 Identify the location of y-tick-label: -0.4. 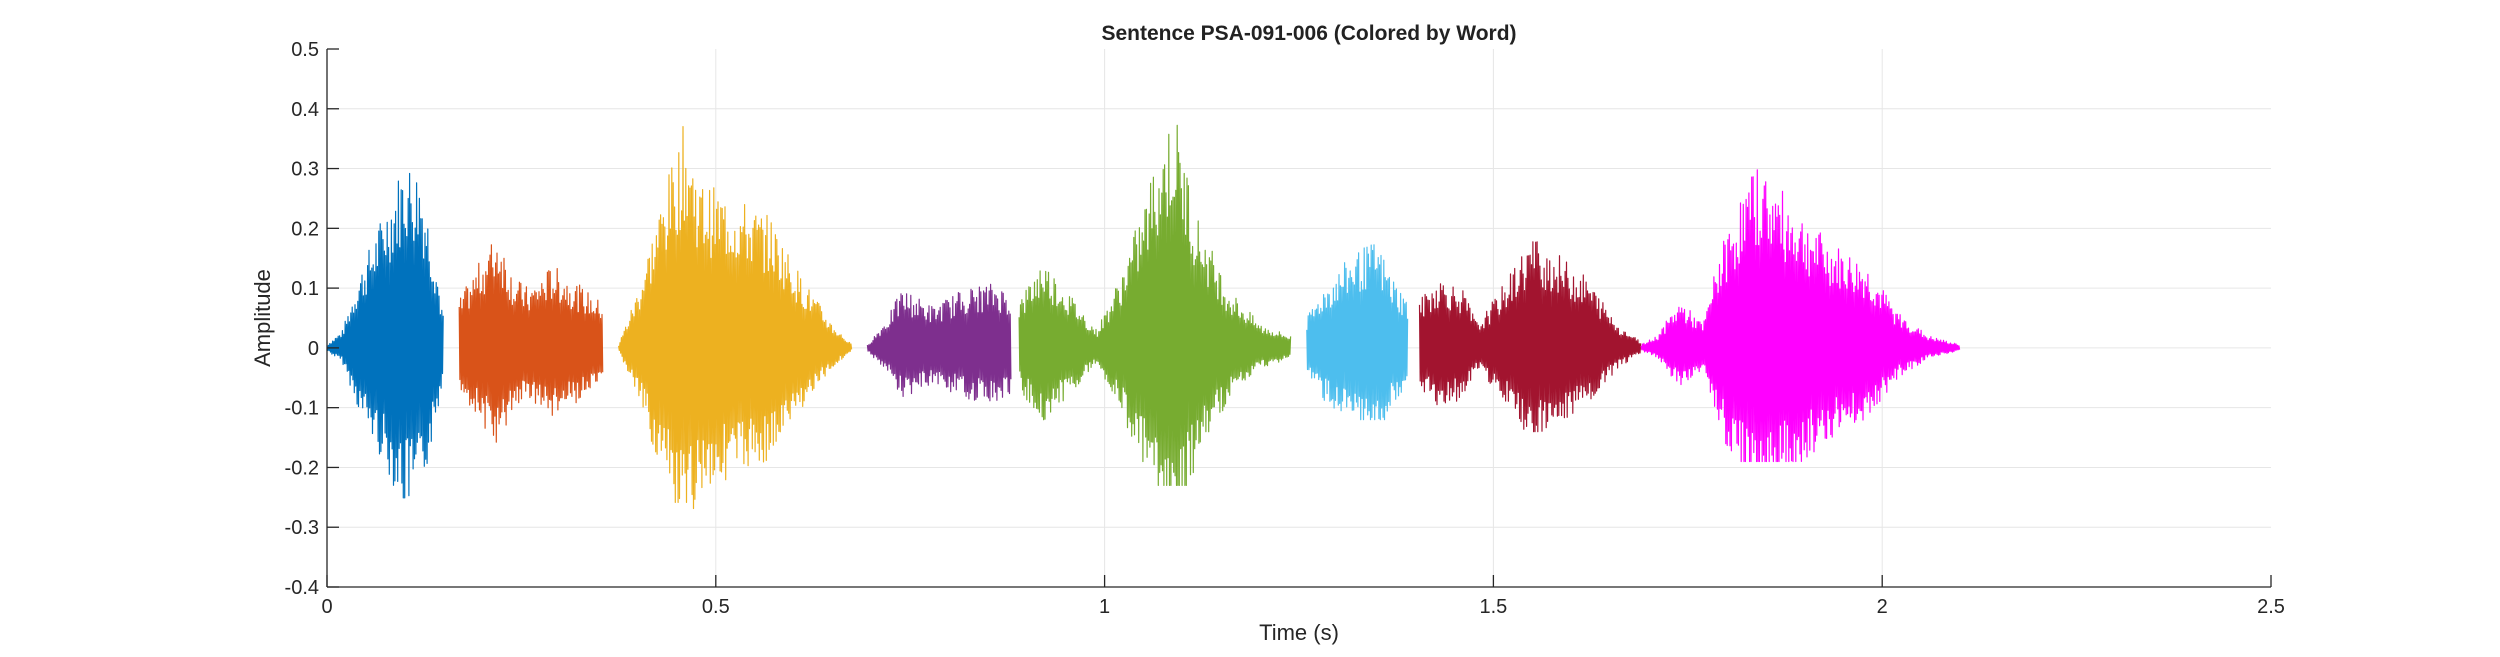
(302, 588).